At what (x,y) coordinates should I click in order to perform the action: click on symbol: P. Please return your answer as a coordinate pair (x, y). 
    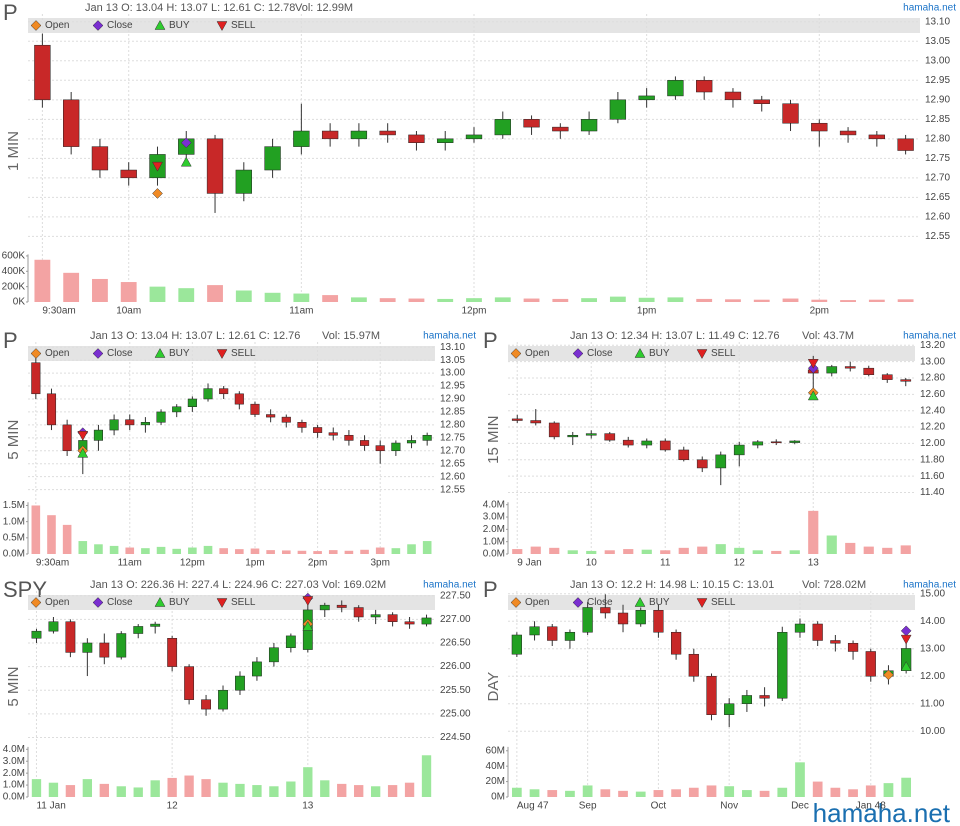
    Looking at the image, I should click on (10, 12).